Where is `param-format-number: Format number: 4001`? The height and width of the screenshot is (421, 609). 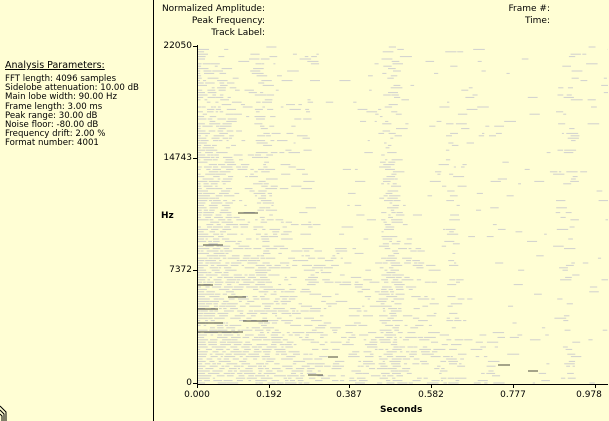
param-format-number: Format number: 4001 is located at coordinates (52, 143).